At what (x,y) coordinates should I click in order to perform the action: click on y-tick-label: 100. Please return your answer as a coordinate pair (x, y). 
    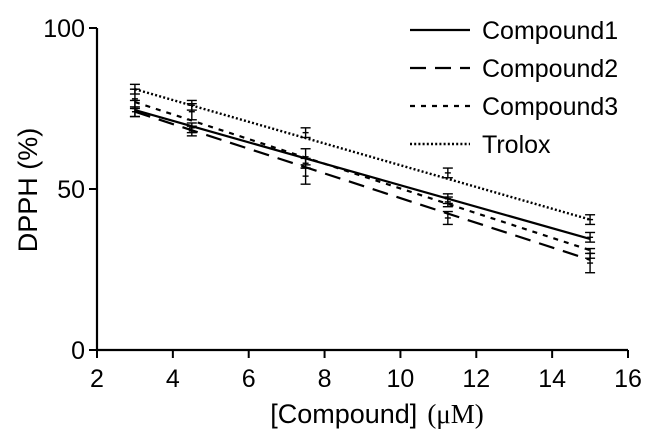
    Looking at the image, I should click on (64, 29).